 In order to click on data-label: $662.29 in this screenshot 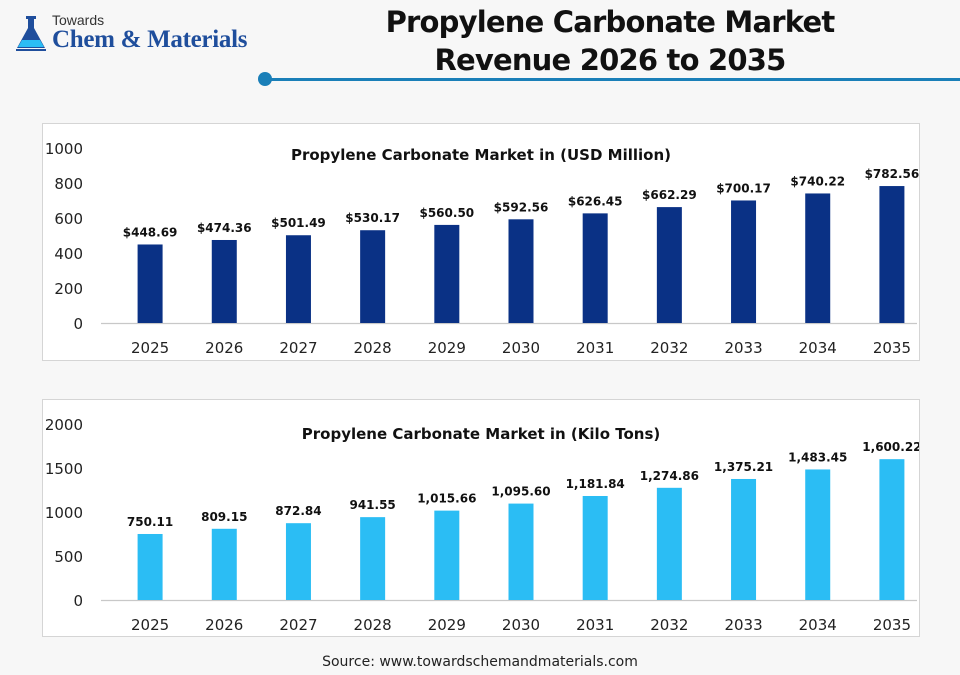, I will do `click(669, 195)`.